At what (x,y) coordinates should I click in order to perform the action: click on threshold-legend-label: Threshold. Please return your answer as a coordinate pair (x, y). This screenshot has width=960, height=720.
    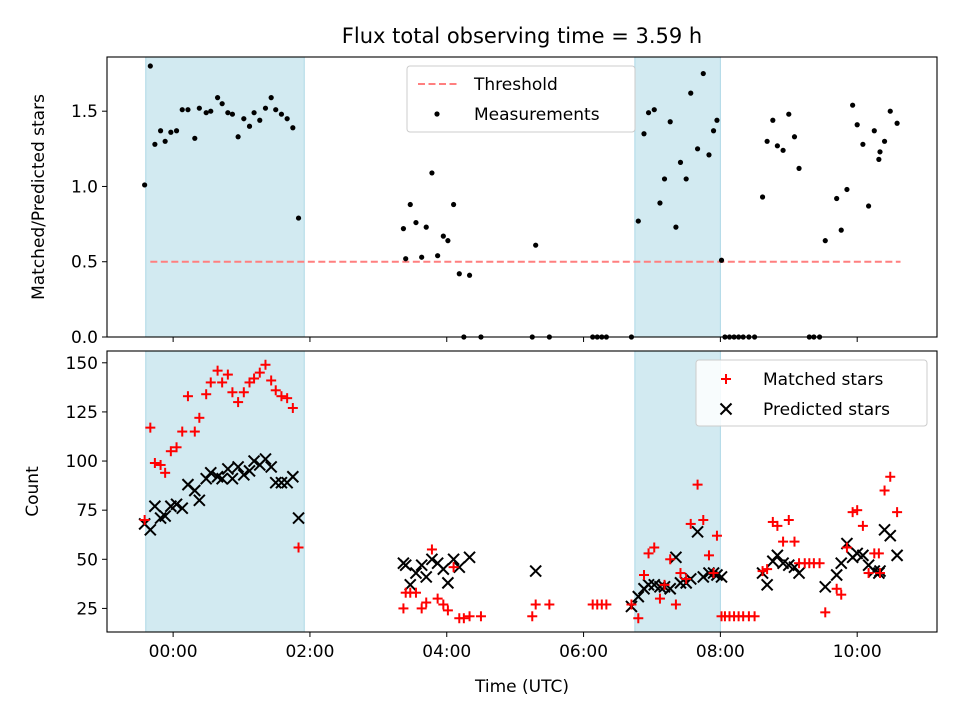
    Looking at the image, I should click on (515, 85).